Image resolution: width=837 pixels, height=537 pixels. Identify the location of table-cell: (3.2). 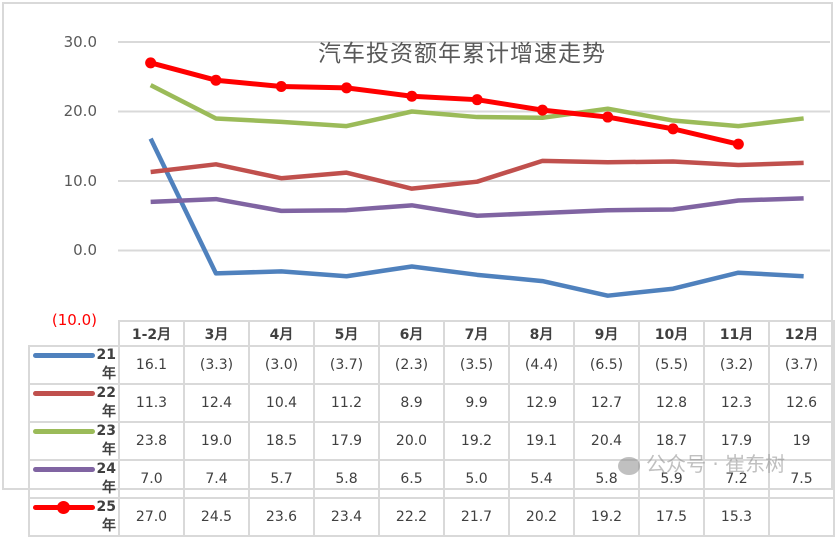
(736, 365).